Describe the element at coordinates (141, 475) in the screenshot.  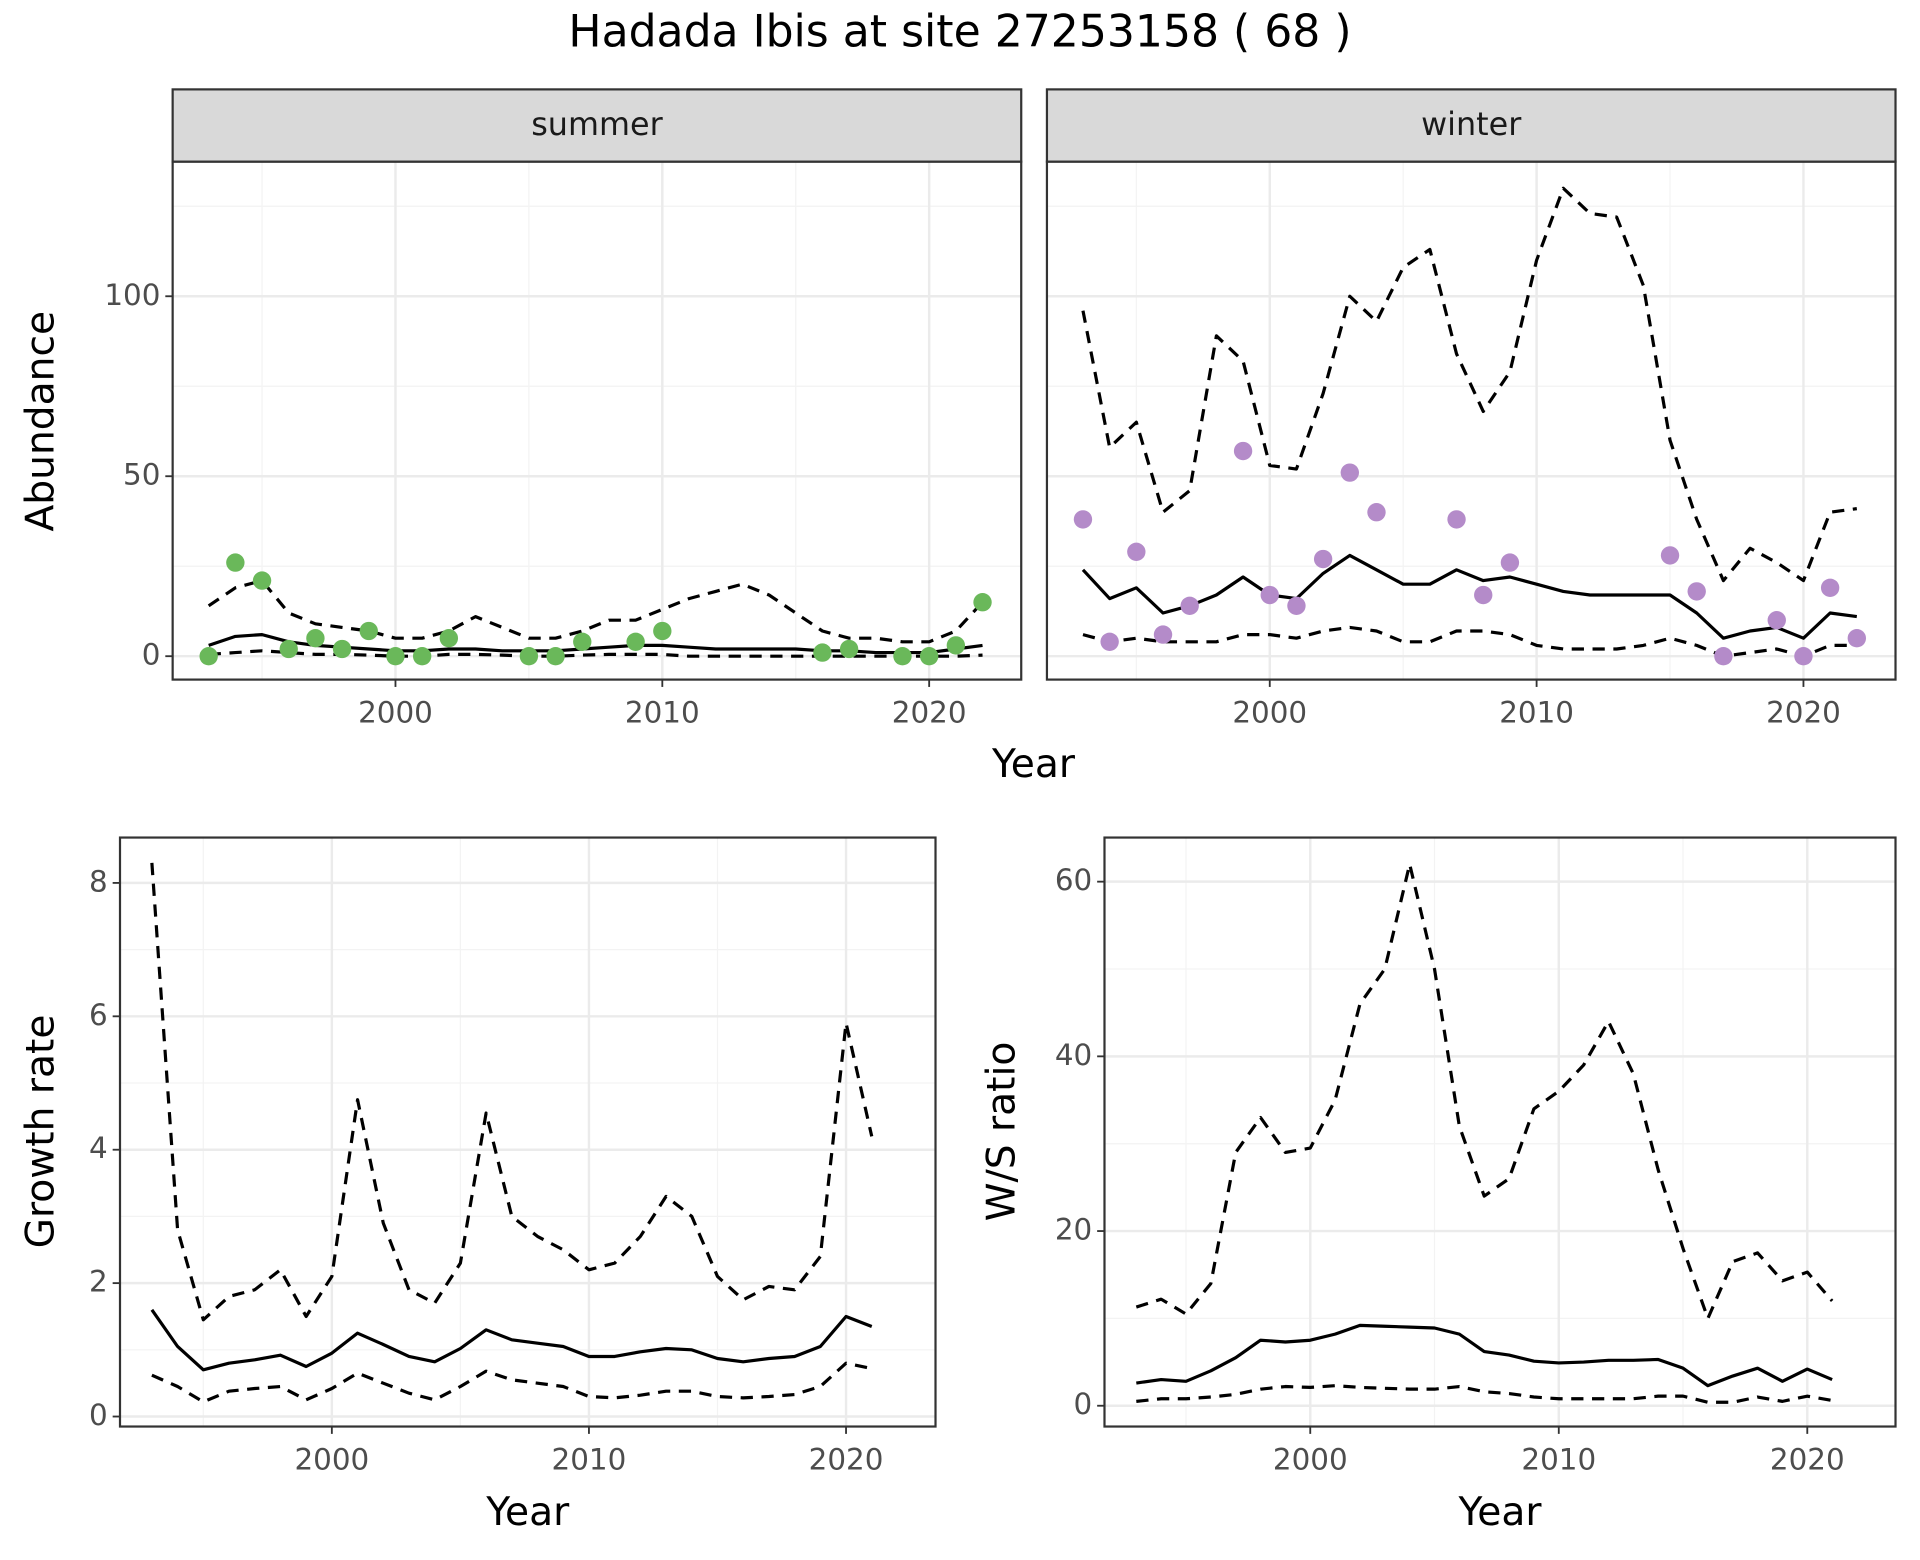
I see `y-tick-label: 50` at that location.